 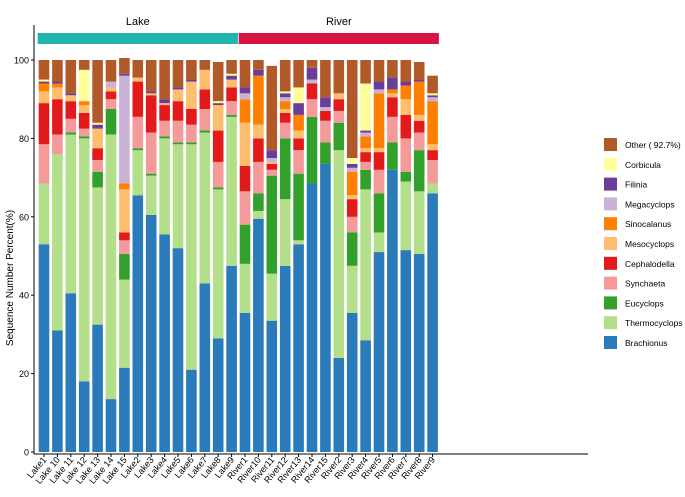 I want to click on y-tick-label: 20, so click(x=24, y=374).